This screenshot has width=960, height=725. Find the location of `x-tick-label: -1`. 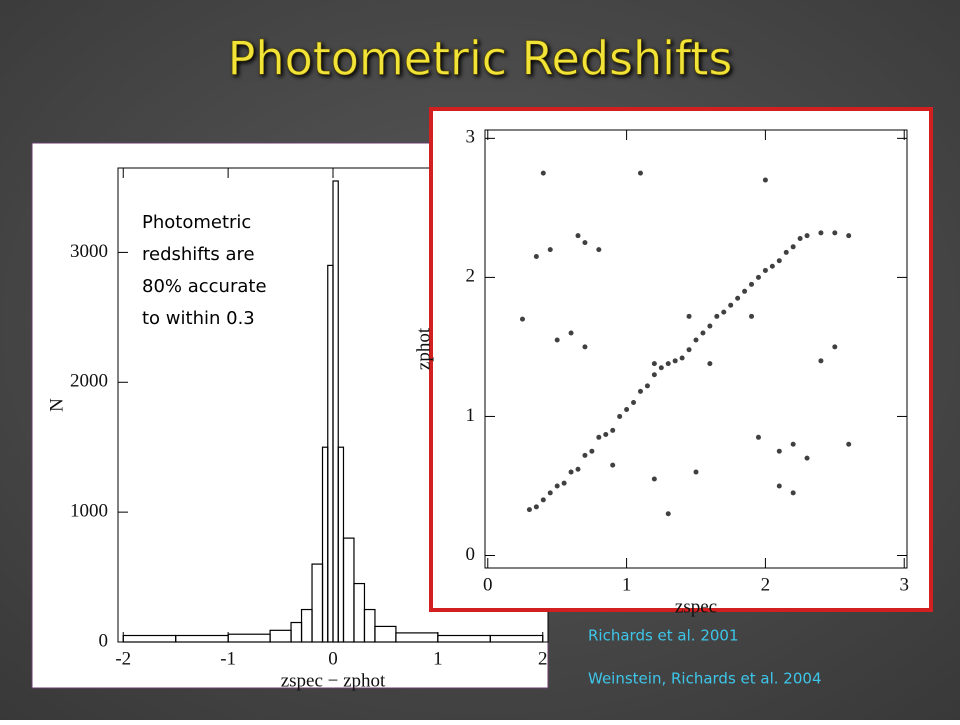

x-tick-label: -1 is located at coordinates (228, 658).